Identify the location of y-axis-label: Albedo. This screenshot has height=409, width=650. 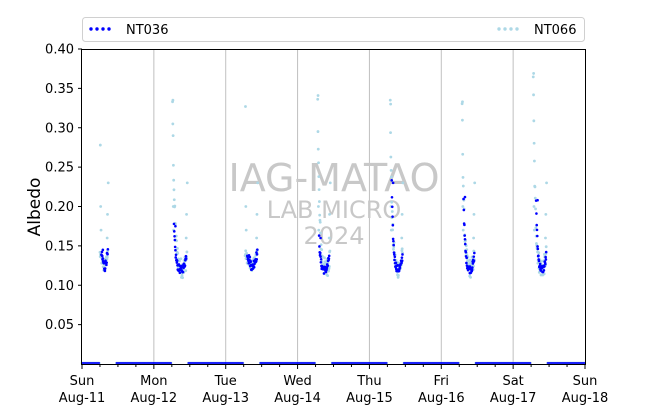
(35, 207).